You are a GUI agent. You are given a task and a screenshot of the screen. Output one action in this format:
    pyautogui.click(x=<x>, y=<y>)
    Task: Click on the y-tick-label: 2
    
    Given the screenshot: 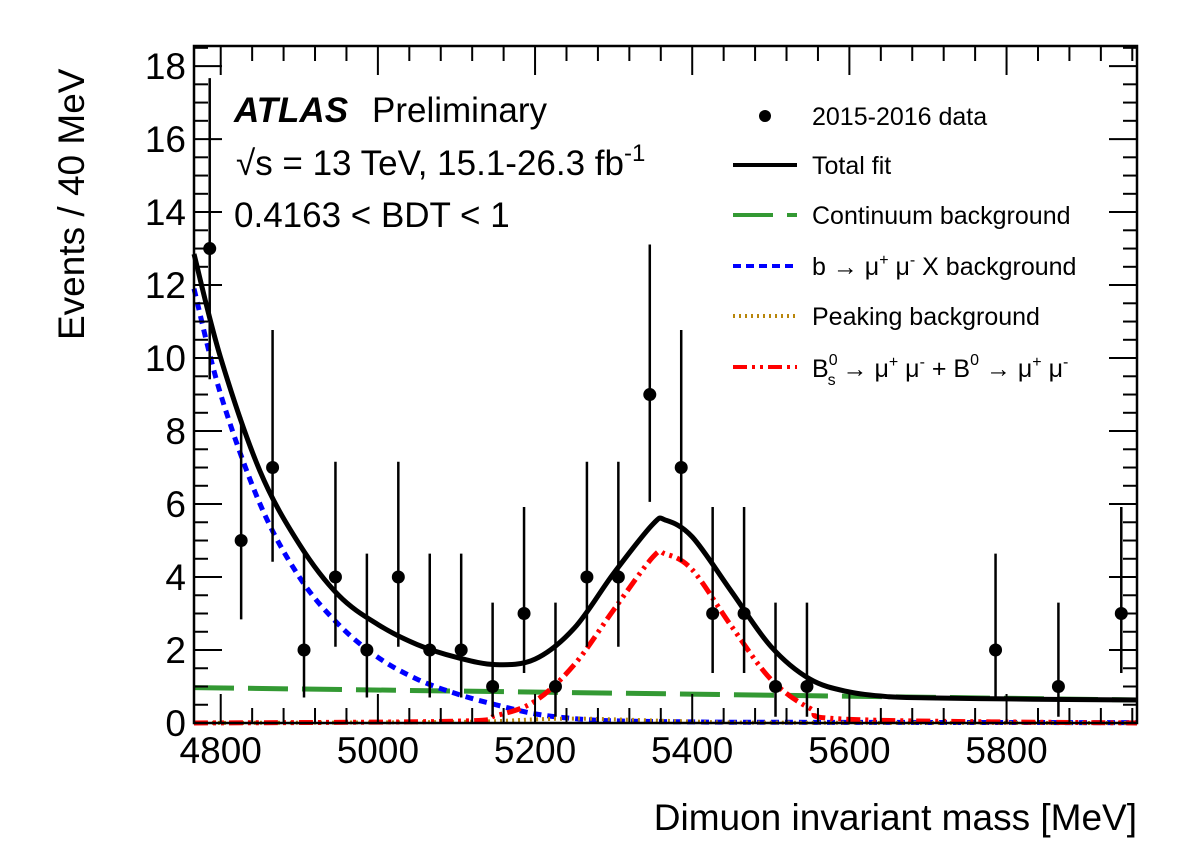 What is the action you would take?
    pyautogui.click(x=175, y=650)
    